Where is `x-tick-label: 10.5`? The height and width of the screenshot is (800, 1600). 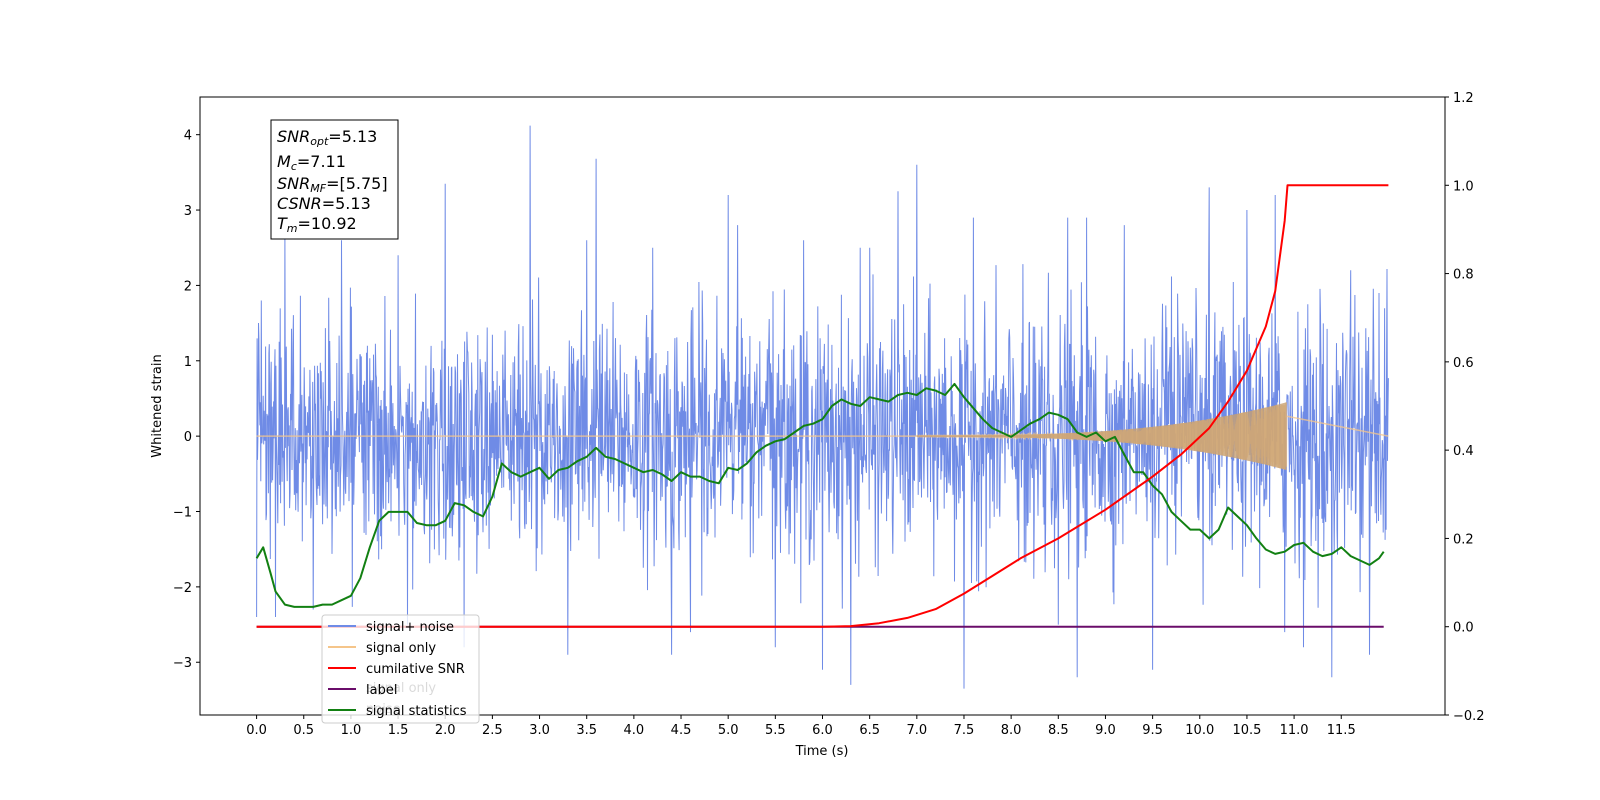
x-tick-label: 10.5 is located at coordinates (1246, 730).